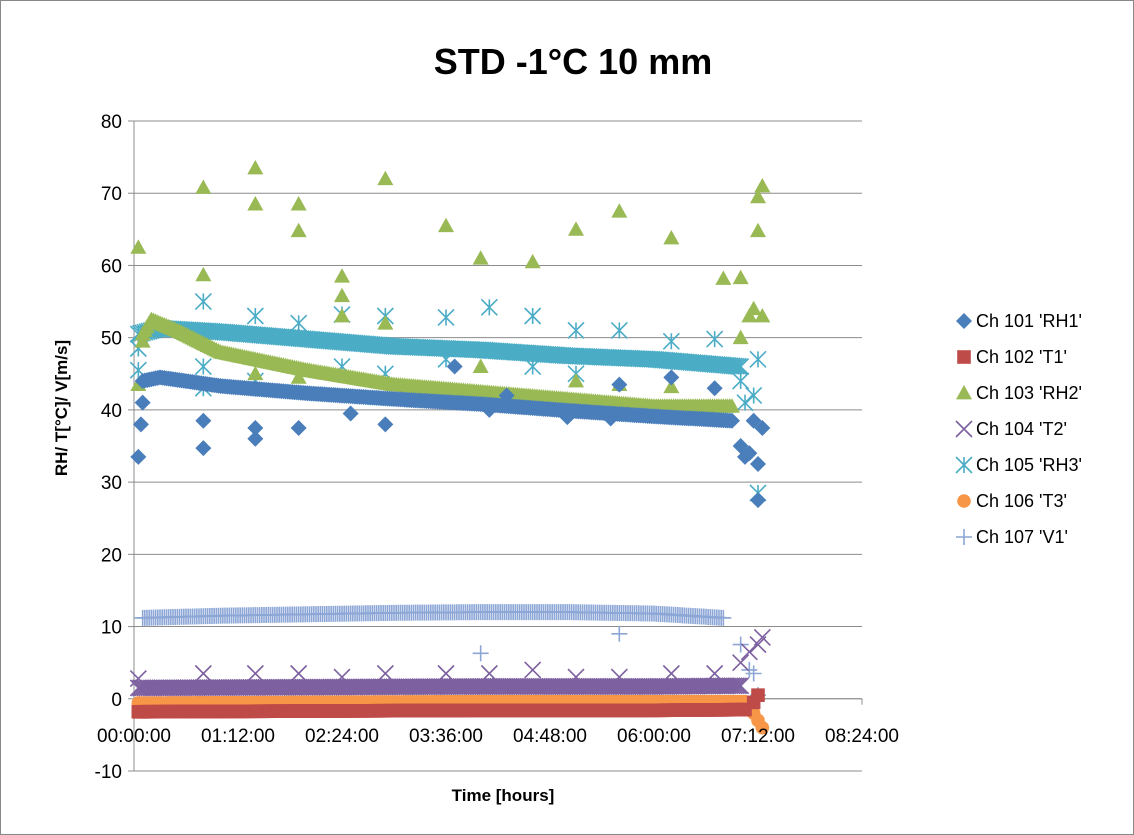  Describe the element at coordinates (111, 122) in the screenshot. I see `y-tick-label: 80` at that location.